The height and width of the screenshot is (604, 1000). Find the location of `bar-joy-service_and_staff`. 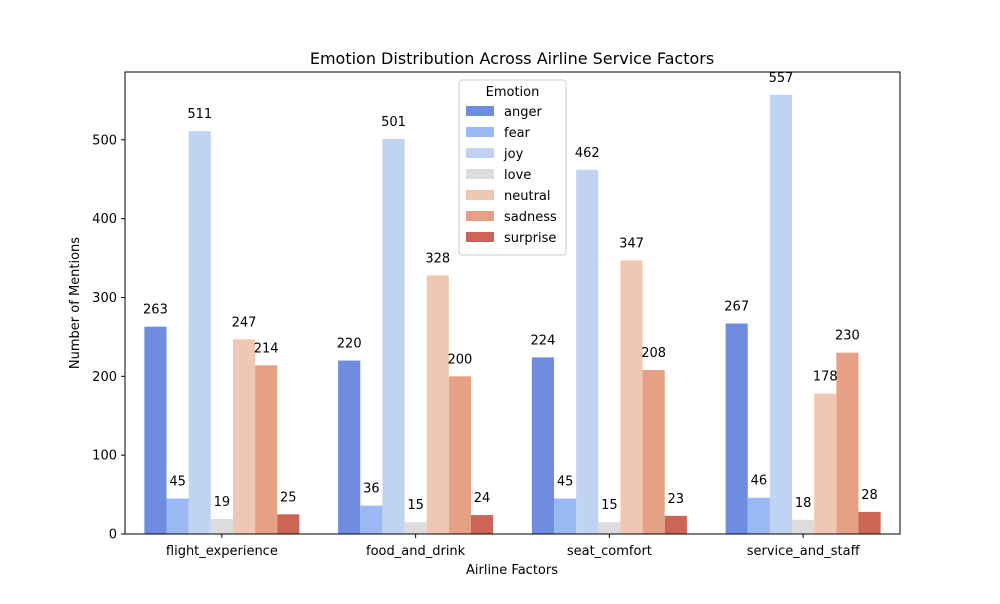

bar-joy-service_and_staff is located at coordinates (781, 314).